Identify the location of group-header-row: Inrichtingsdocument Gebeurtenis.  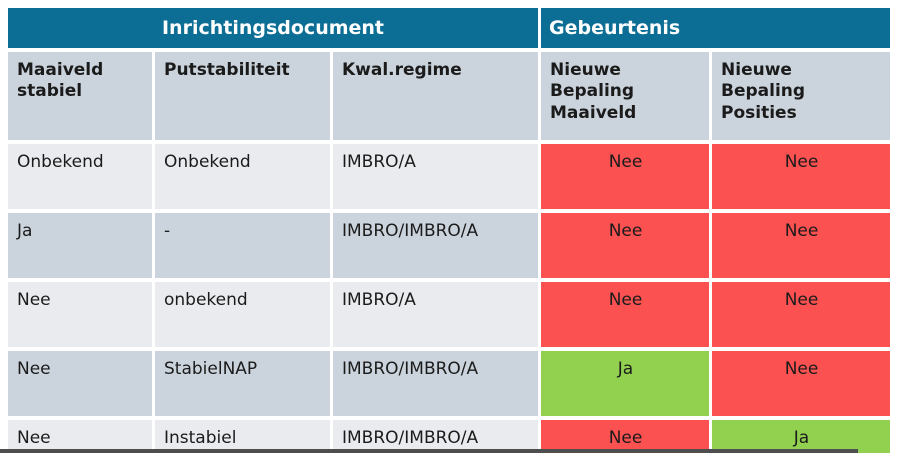
(449, 28).